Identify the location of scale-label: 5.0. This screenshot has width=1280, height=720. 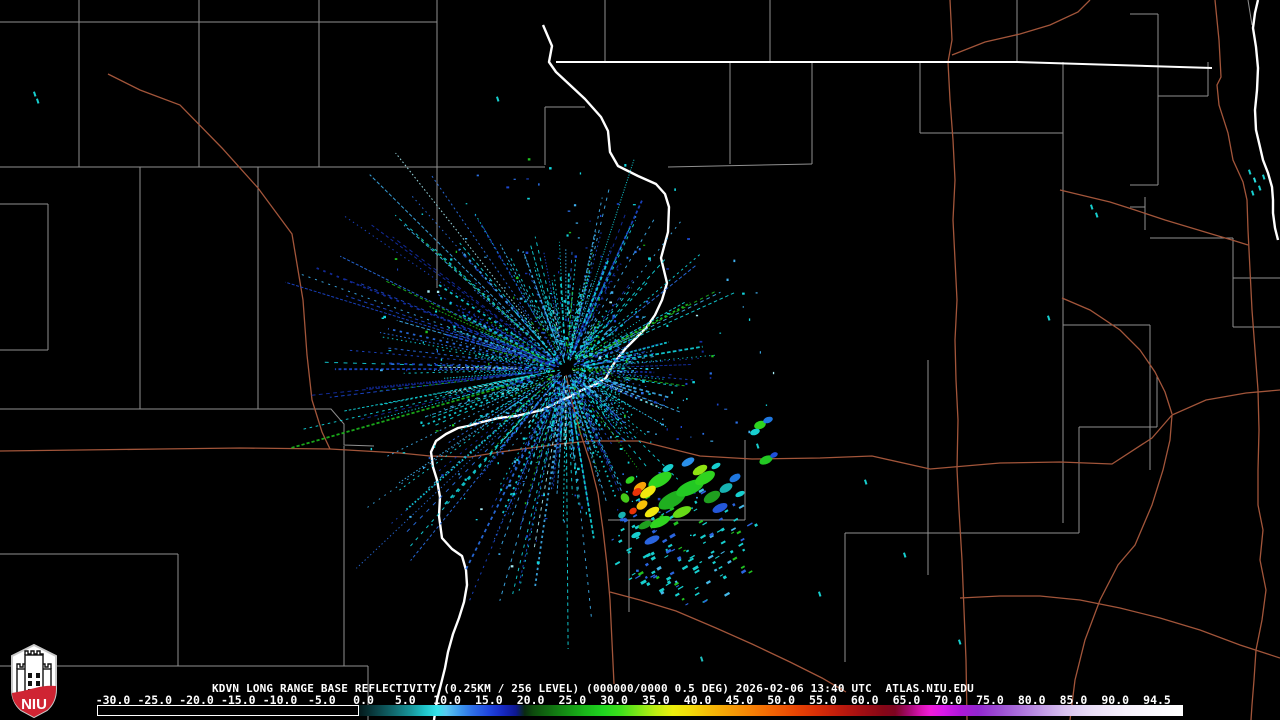
(405, 700).